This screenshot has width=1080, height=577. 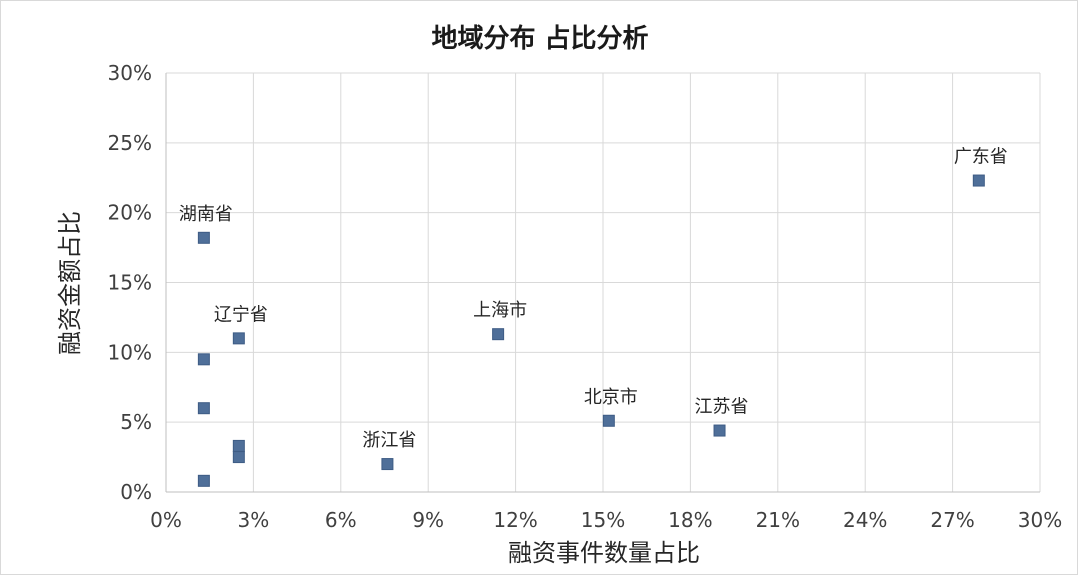 I want to click on x-tick-label: 3%, so click(x=254, y=520).